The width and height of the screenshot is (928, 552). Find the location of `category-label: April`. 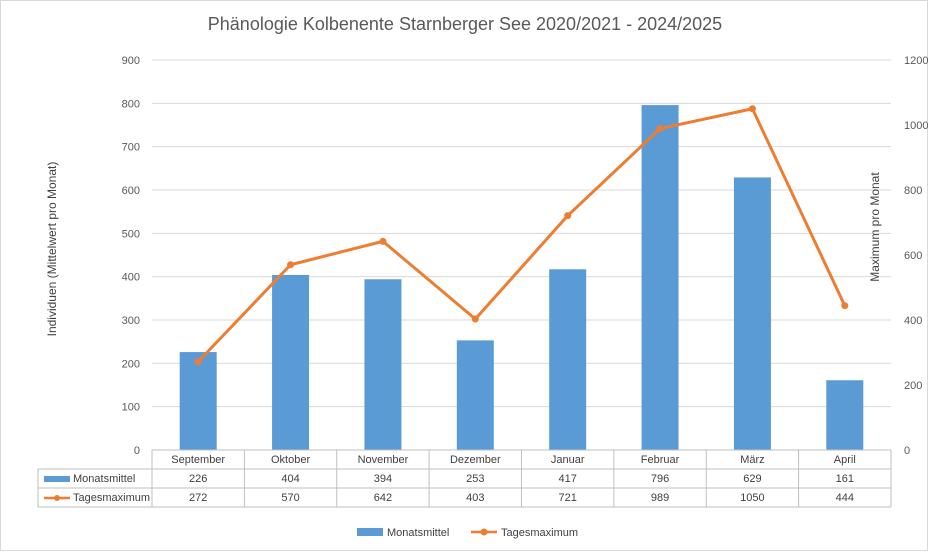

category-label: April is located at coordinates (845, 460).